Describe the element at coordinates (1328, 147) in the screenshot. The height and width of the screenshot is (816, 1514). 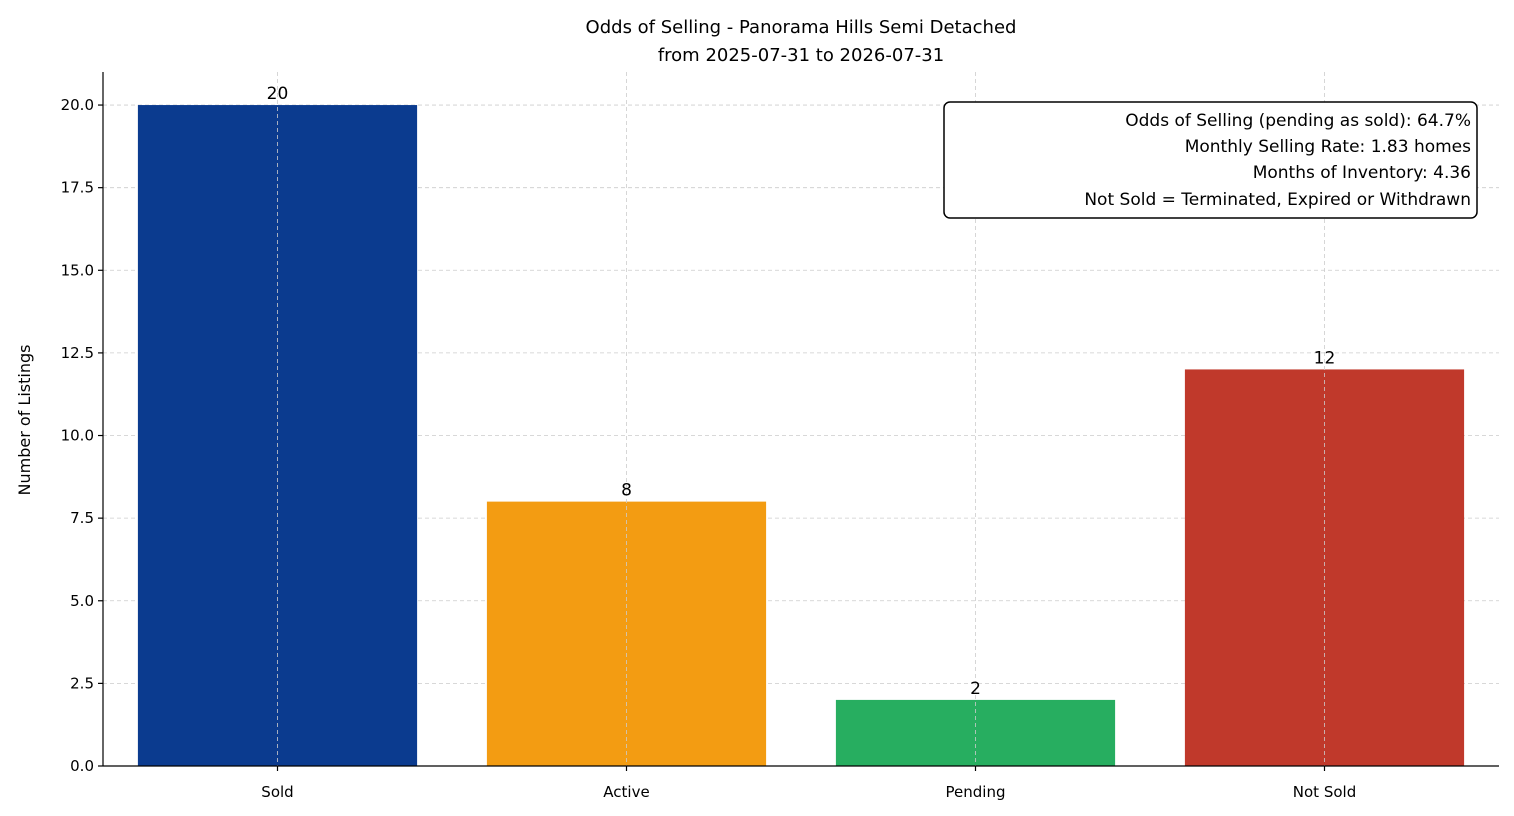
I see `annotation-line-rate: Monthly Selling Rate: 1.83 homes` at that location.